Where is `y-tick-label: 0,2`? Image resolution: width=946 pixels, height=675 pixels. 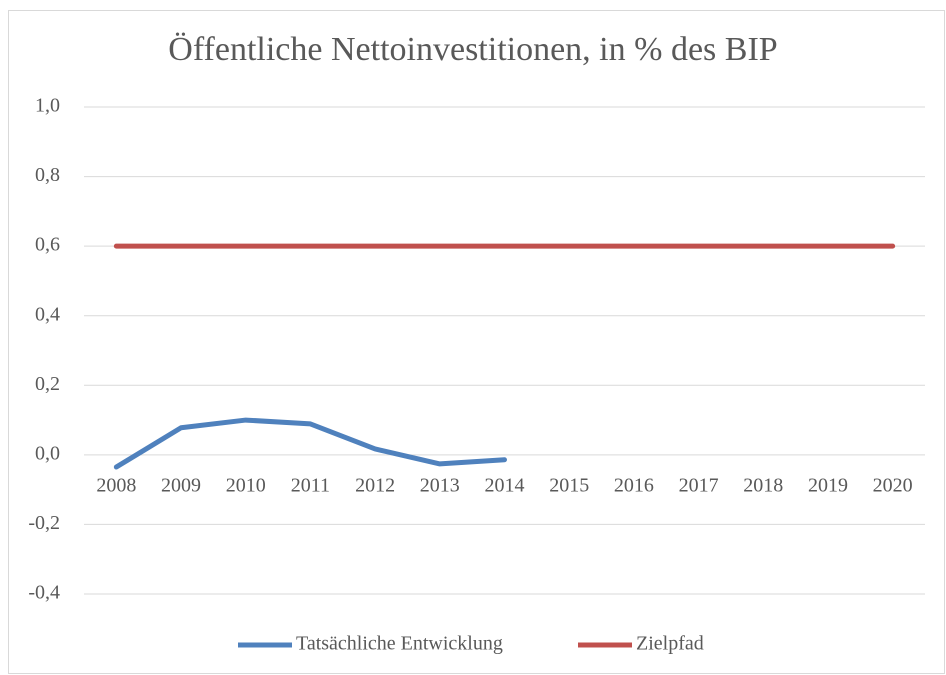 y-tick-label: 0,2 is located at coordinates (47, 384).